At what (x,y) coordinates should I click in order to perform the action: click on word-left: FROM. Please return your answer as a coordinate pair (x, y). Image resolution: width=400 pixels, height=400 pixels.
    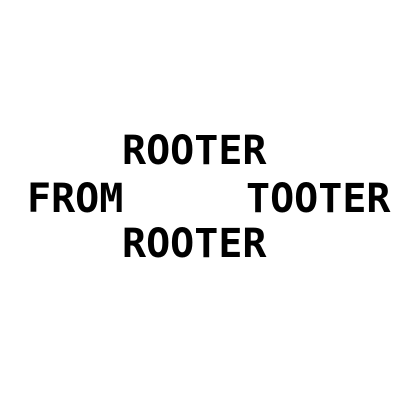
    Looking at the image, I should click on (75, 199).